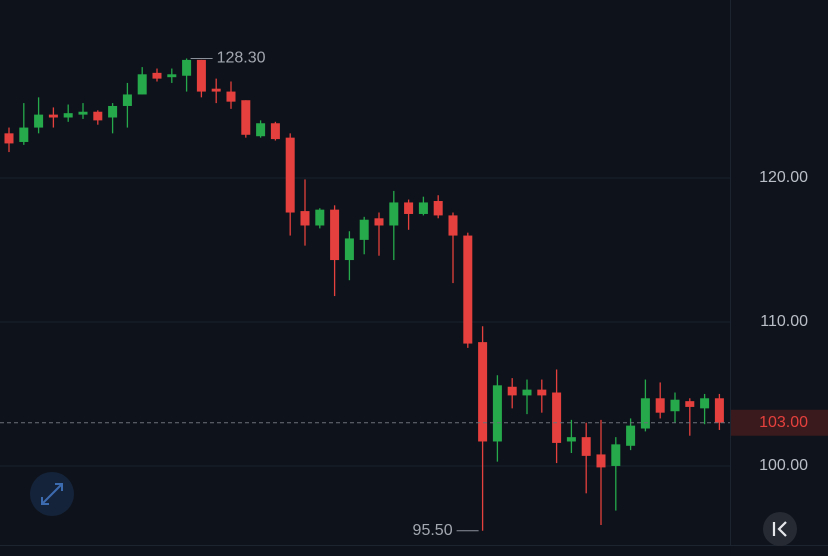 Image resolution: width=828 pixels, height=556 pixels. What do you see at coordinates (241, 58) in the screenshot?
I see `high-label: 128.30` at bounding box center [241, 58].